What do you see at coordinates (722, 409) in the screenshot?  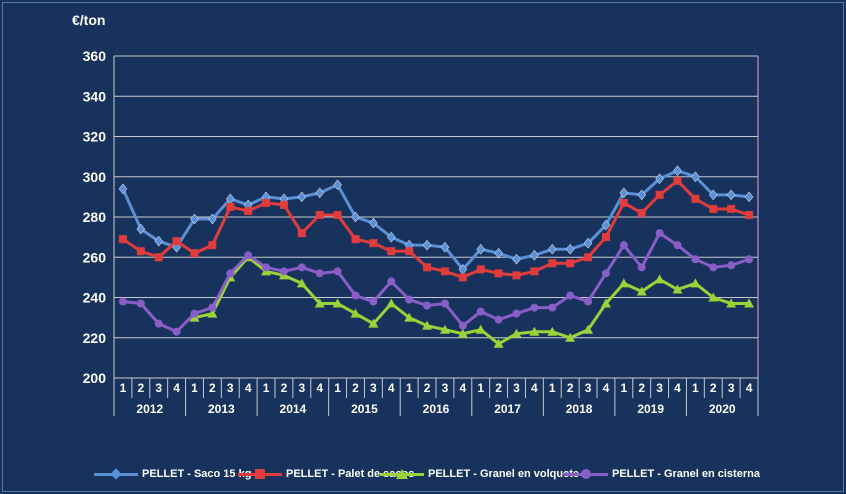 I see `year-label: 2020` at bounding box center [722, 409].